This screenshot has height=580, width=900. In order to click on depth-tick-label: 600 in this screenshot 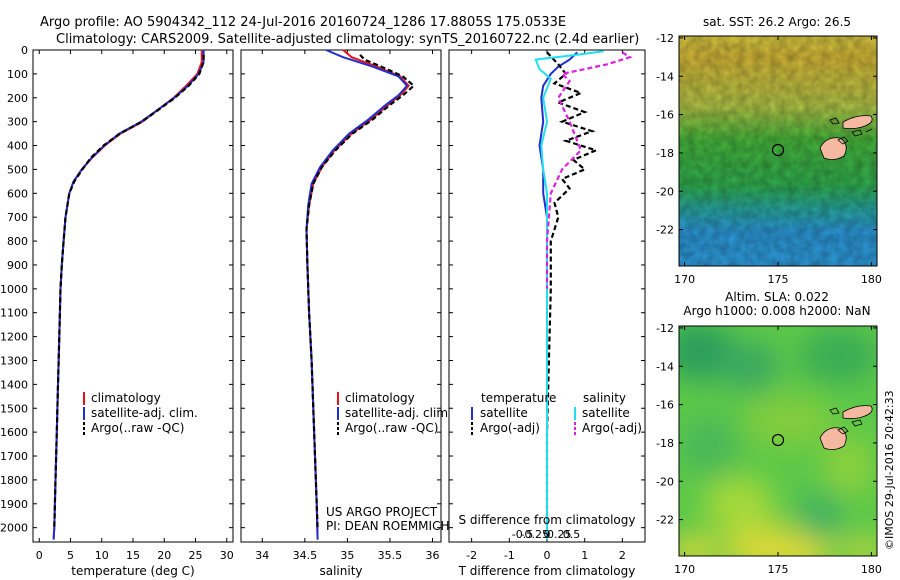, I will do `click(17, 193)`.